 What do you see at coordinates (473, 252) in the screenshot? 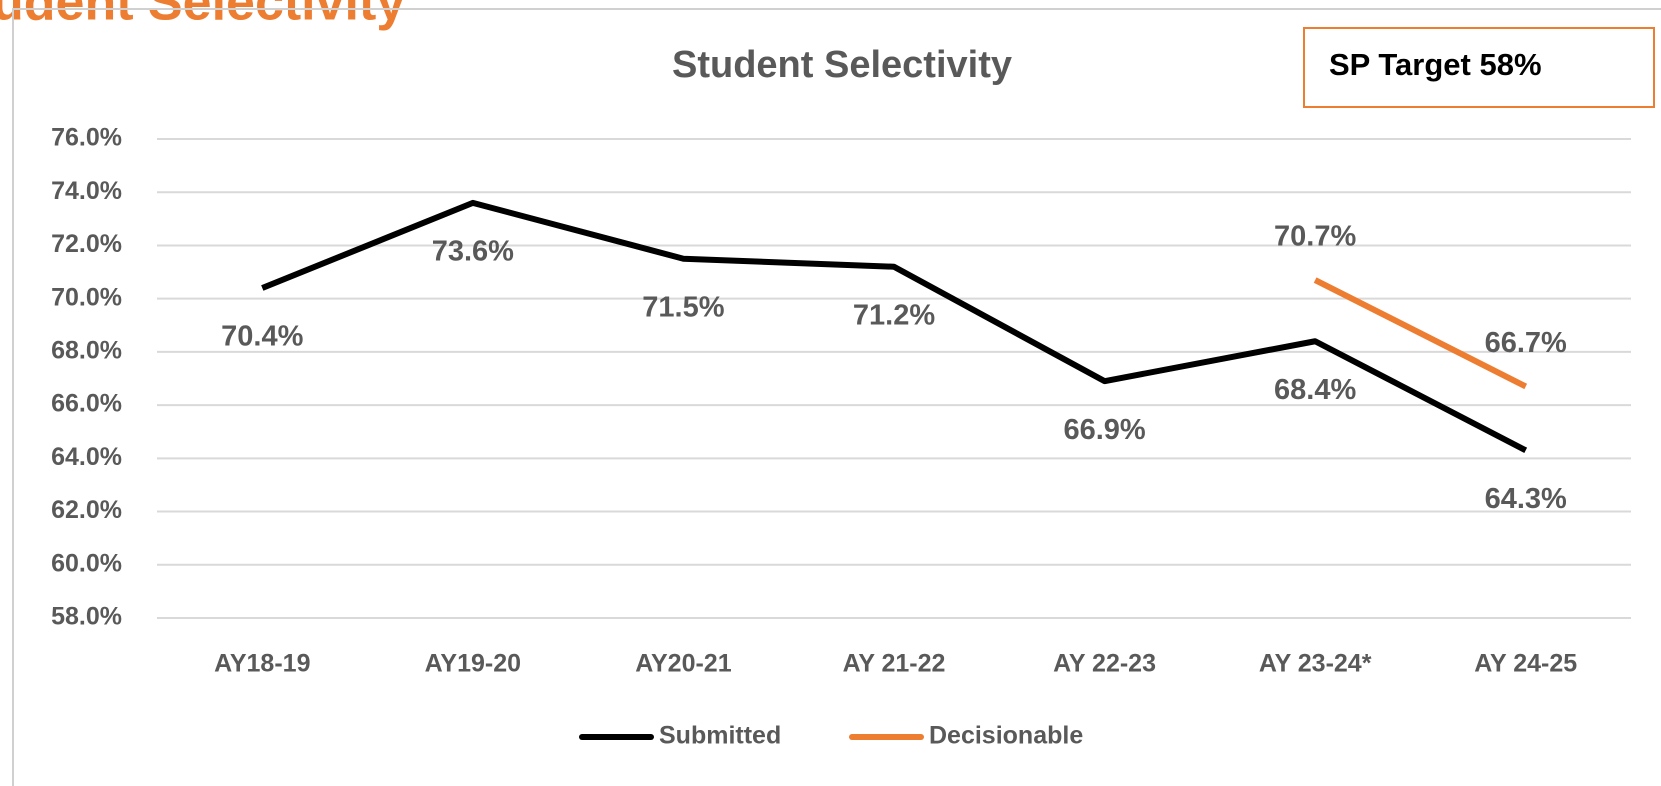
I see `data-label: 73.6%` at bounding box center [473, 252].